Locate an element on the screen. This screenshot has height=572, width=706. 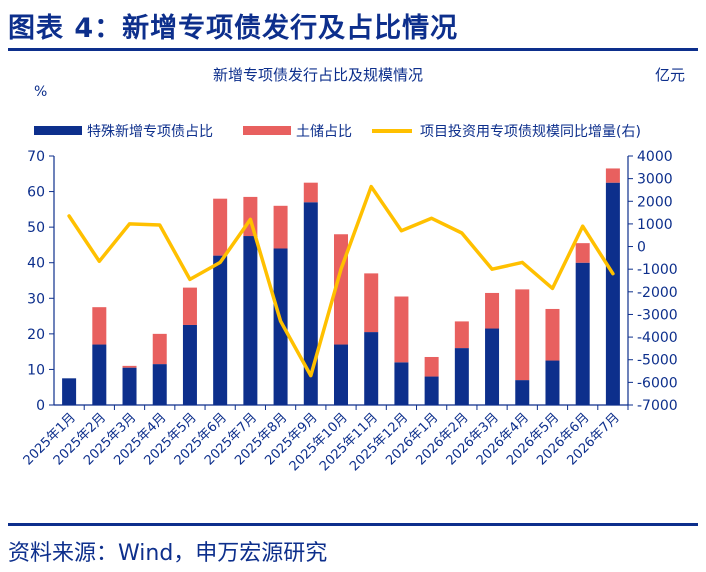
right-tick-label: -7000 is located at coordinates (657, 406).